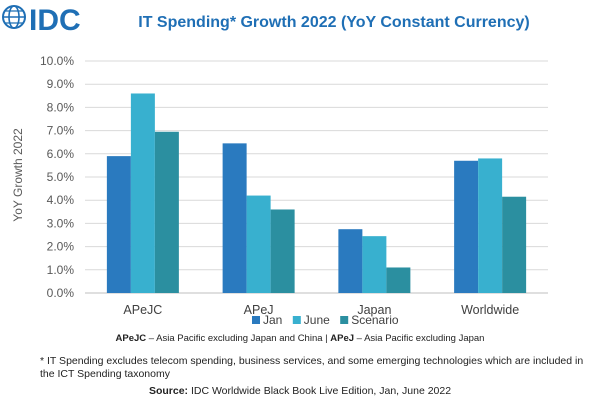 Image resolution: width=600 pixels, height=400 pixels. Describe the element at coordinates (61, 293) in the screenshot. I see `y-tick-label: 0.0%` at that location.